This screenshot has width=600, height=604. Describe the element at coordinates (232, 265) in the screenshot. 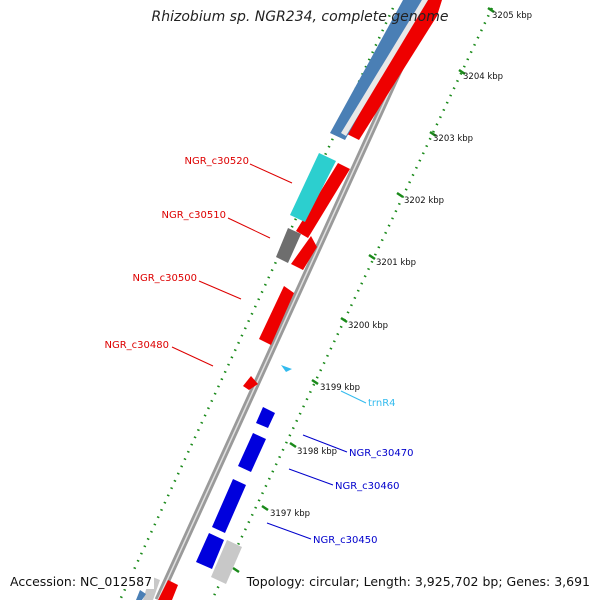

I see `left-leader-lines` at that location.